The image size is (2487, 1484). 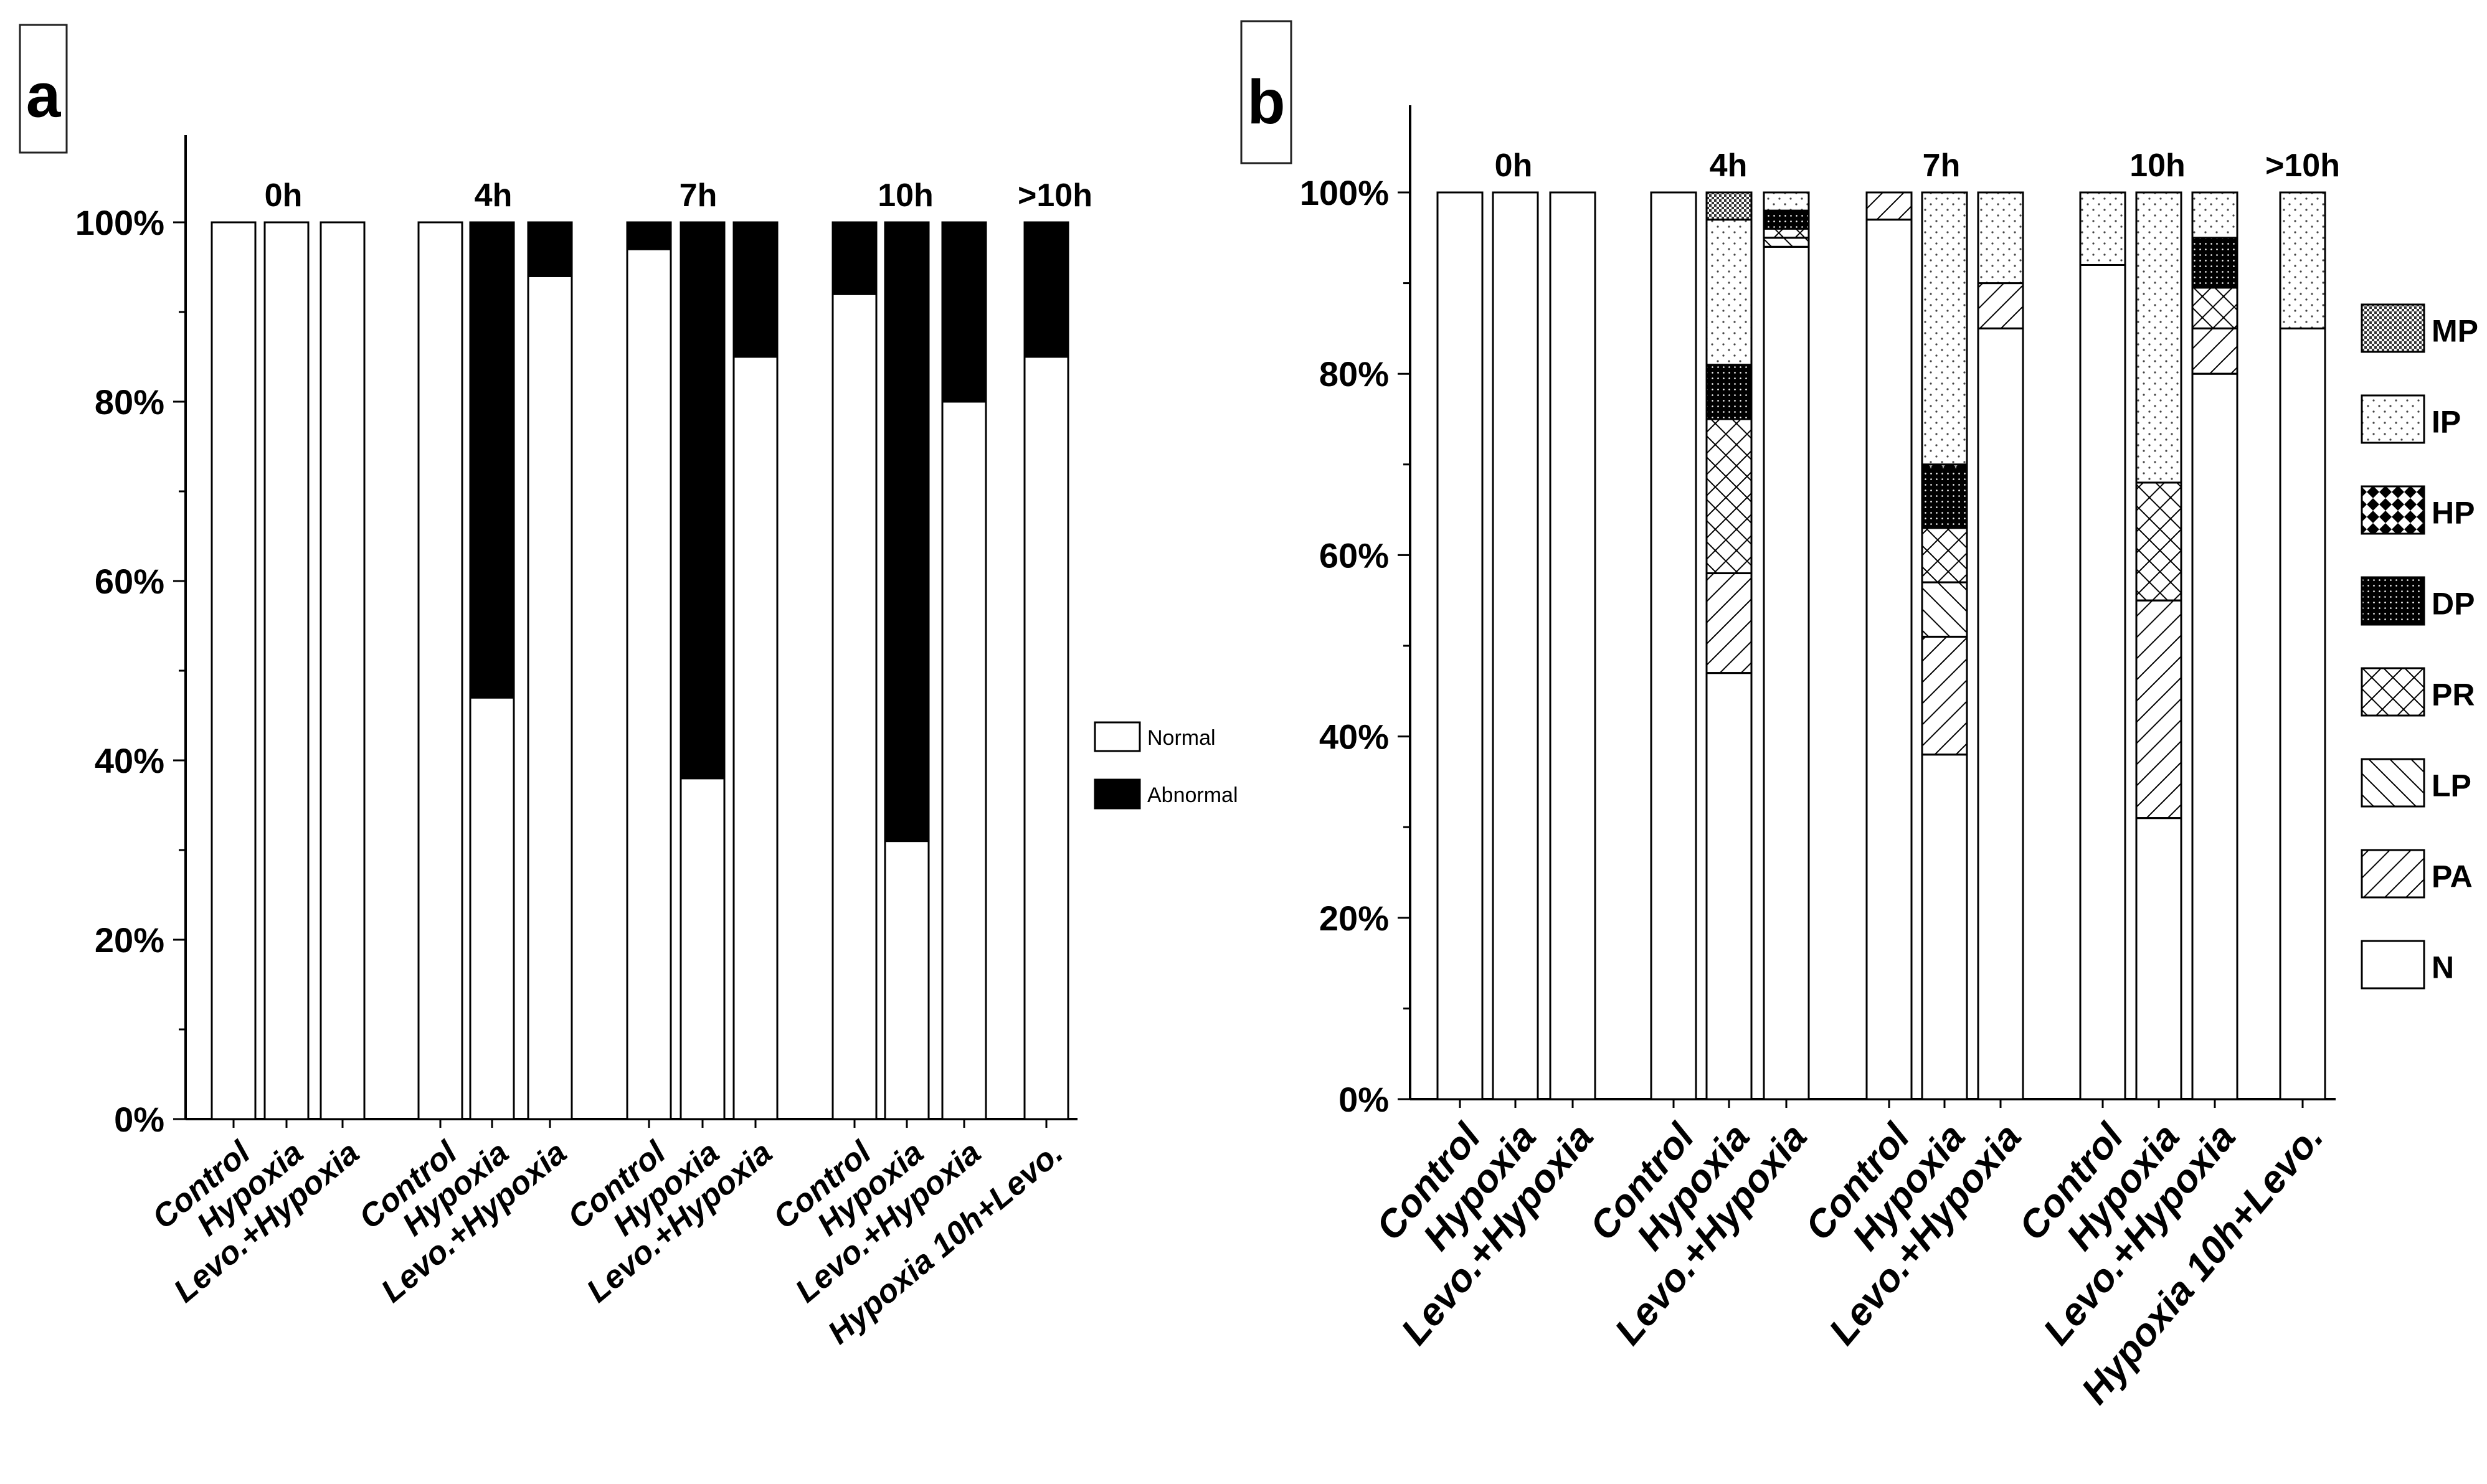 I want to click on legend-swatch-pr, so click(x=2393, y=692).